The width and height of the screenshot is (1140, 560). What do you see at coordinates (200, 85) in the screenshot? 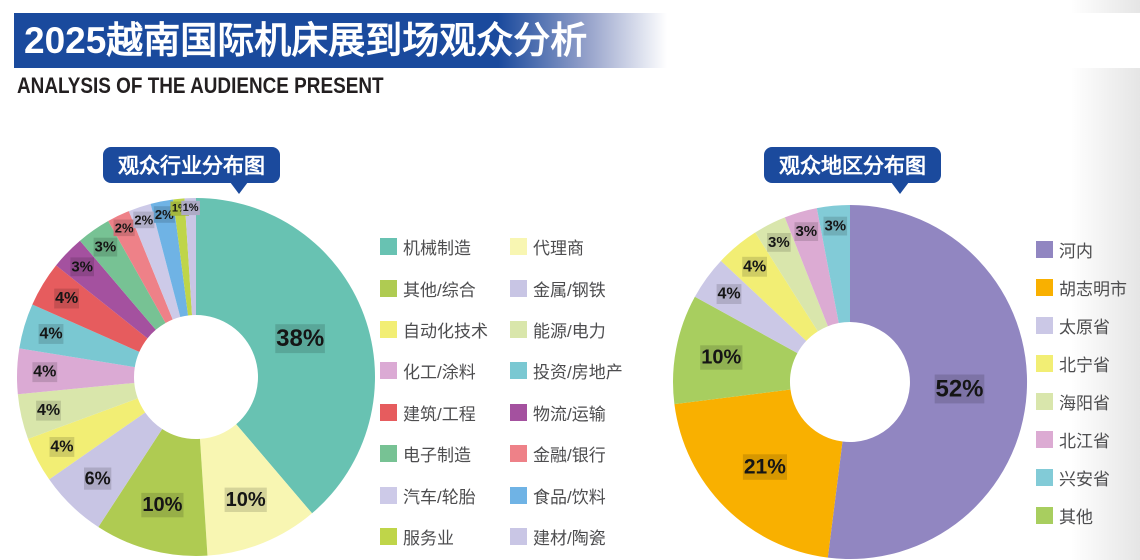
I see `page-subtitle: ANALYSIS OF THE AUDIENCE PRESENT` at bounding box center [200, 85].